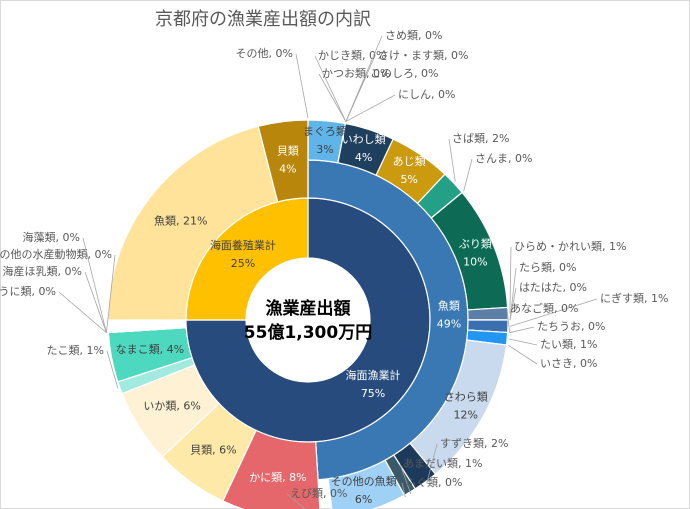 Image resolution: width=690 pixels, height=509 pixels. Describe the element at coordinates (475, 262) in the screenshot. I see `data-label-text: 10%` at that location.